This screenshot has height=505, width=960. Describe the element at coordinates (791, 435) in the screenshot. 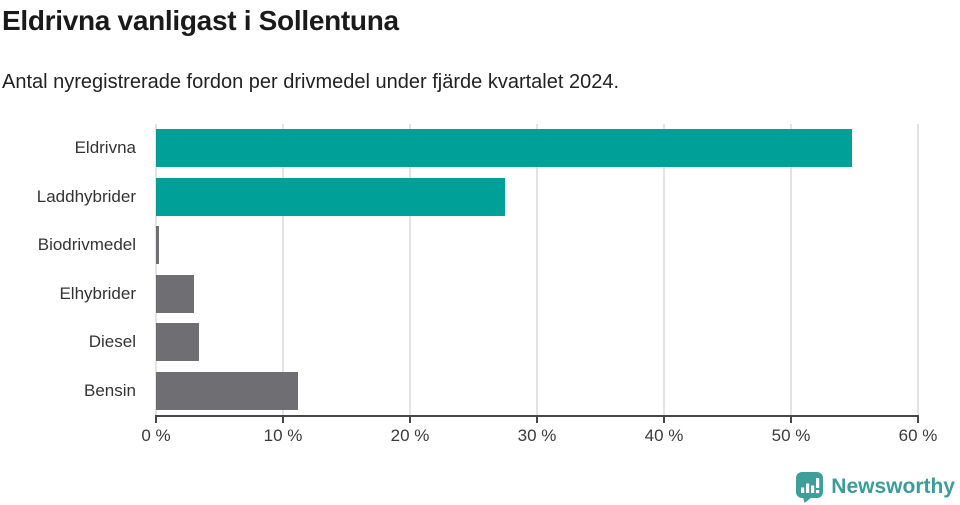

I see `x-axis-tick-label: 50 %` at that location.